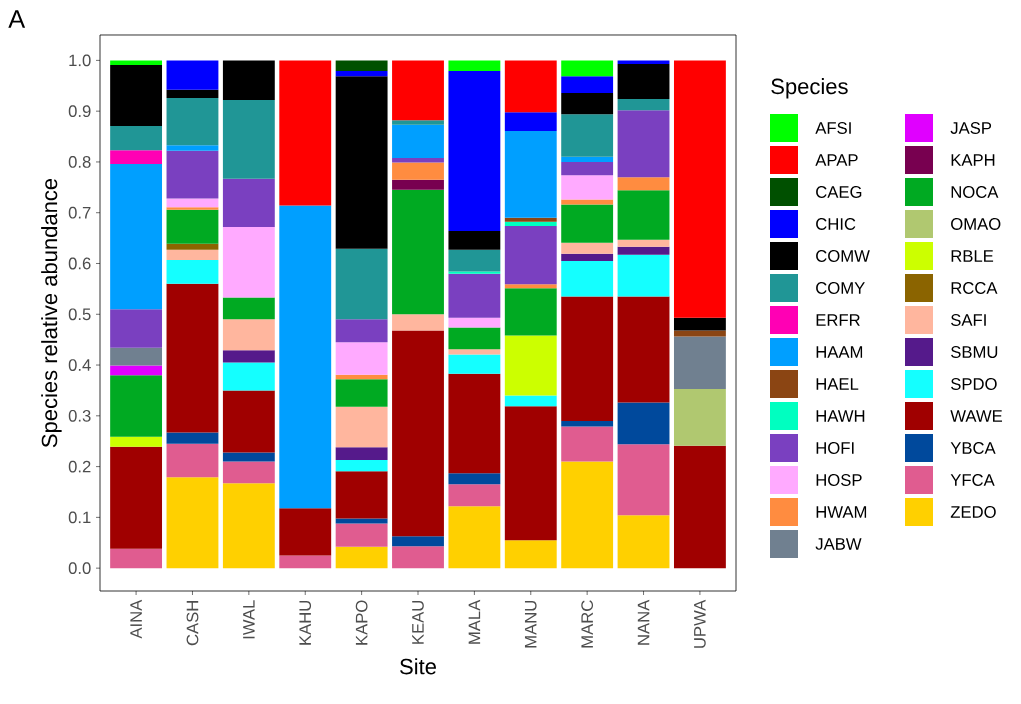 Image resolution: width=1021 pixels, height=704 pixels. What do you see at coordinates (843, 256) in the screenshot?
I see `legend-label: COMW` at bounding box center [843, 256].